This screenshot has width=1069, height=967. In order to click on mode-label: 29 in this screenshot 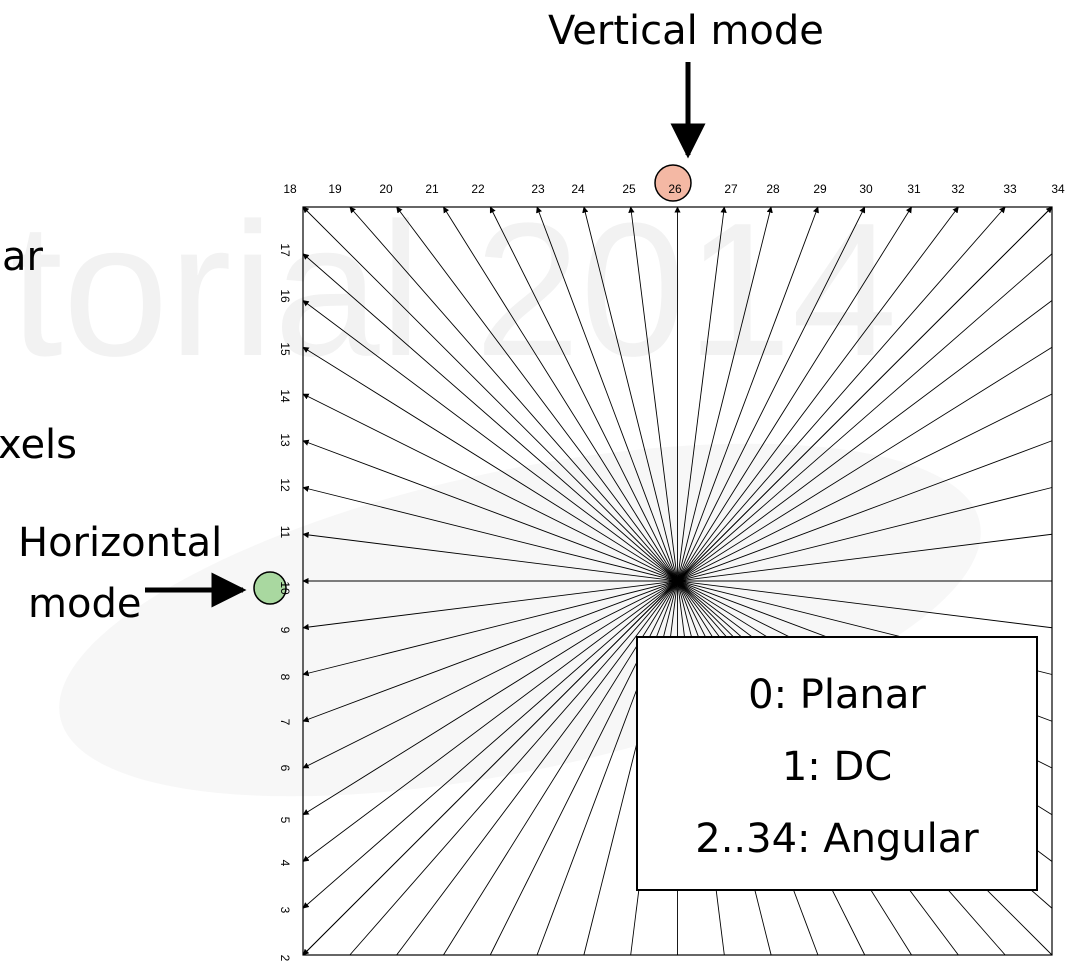, I will do `click(820, 189)`.